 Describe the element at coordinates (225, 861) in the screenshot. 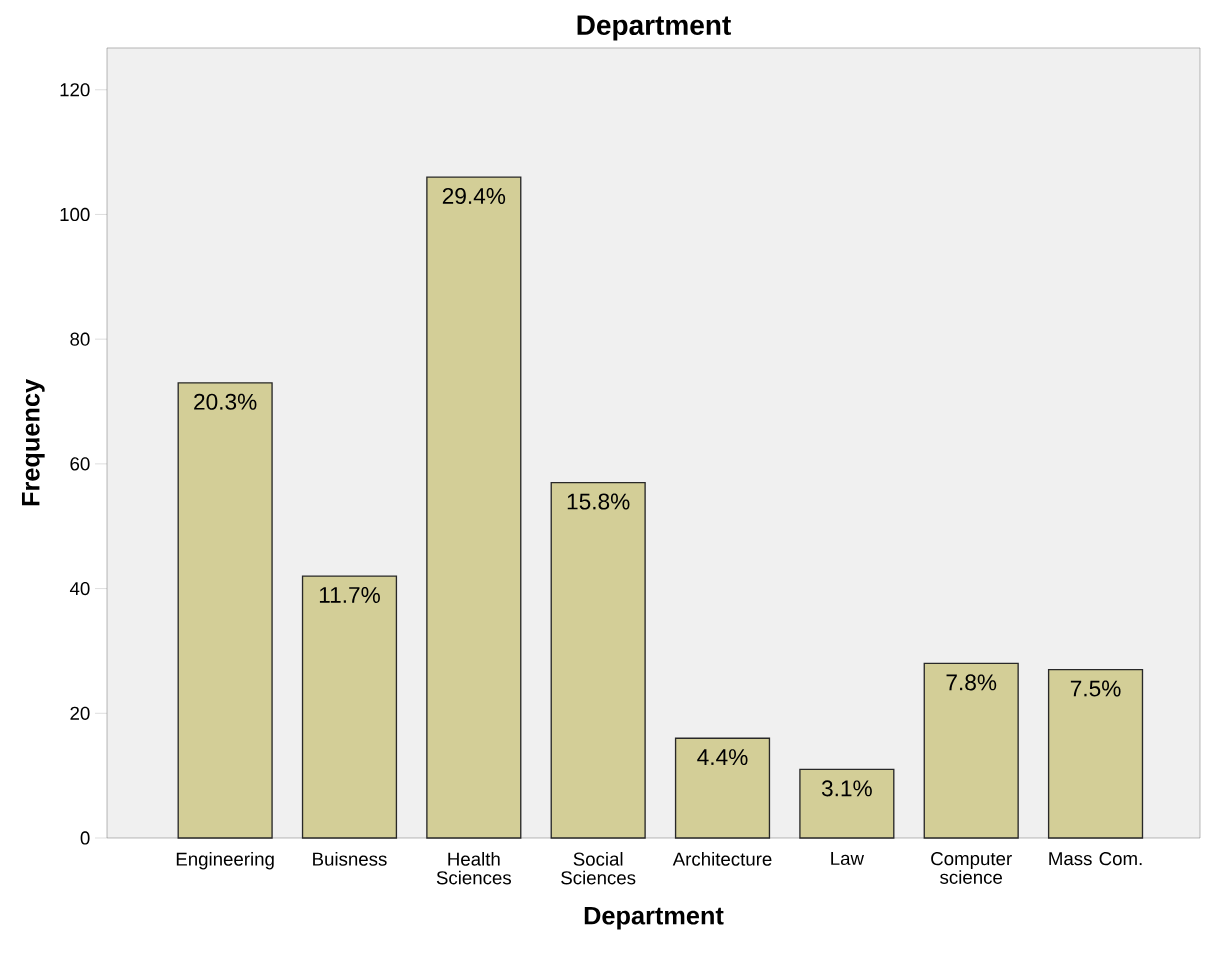

I see `x-tick-label: Engineering` at that location.